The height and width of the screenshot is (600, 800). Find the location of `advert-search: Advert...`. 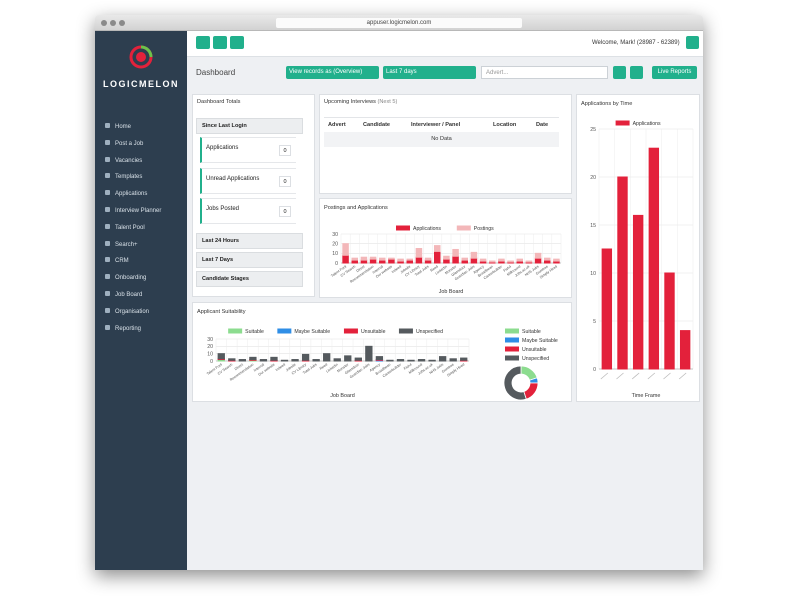

advert-search: Advert... is located at coordinates (544, 72).